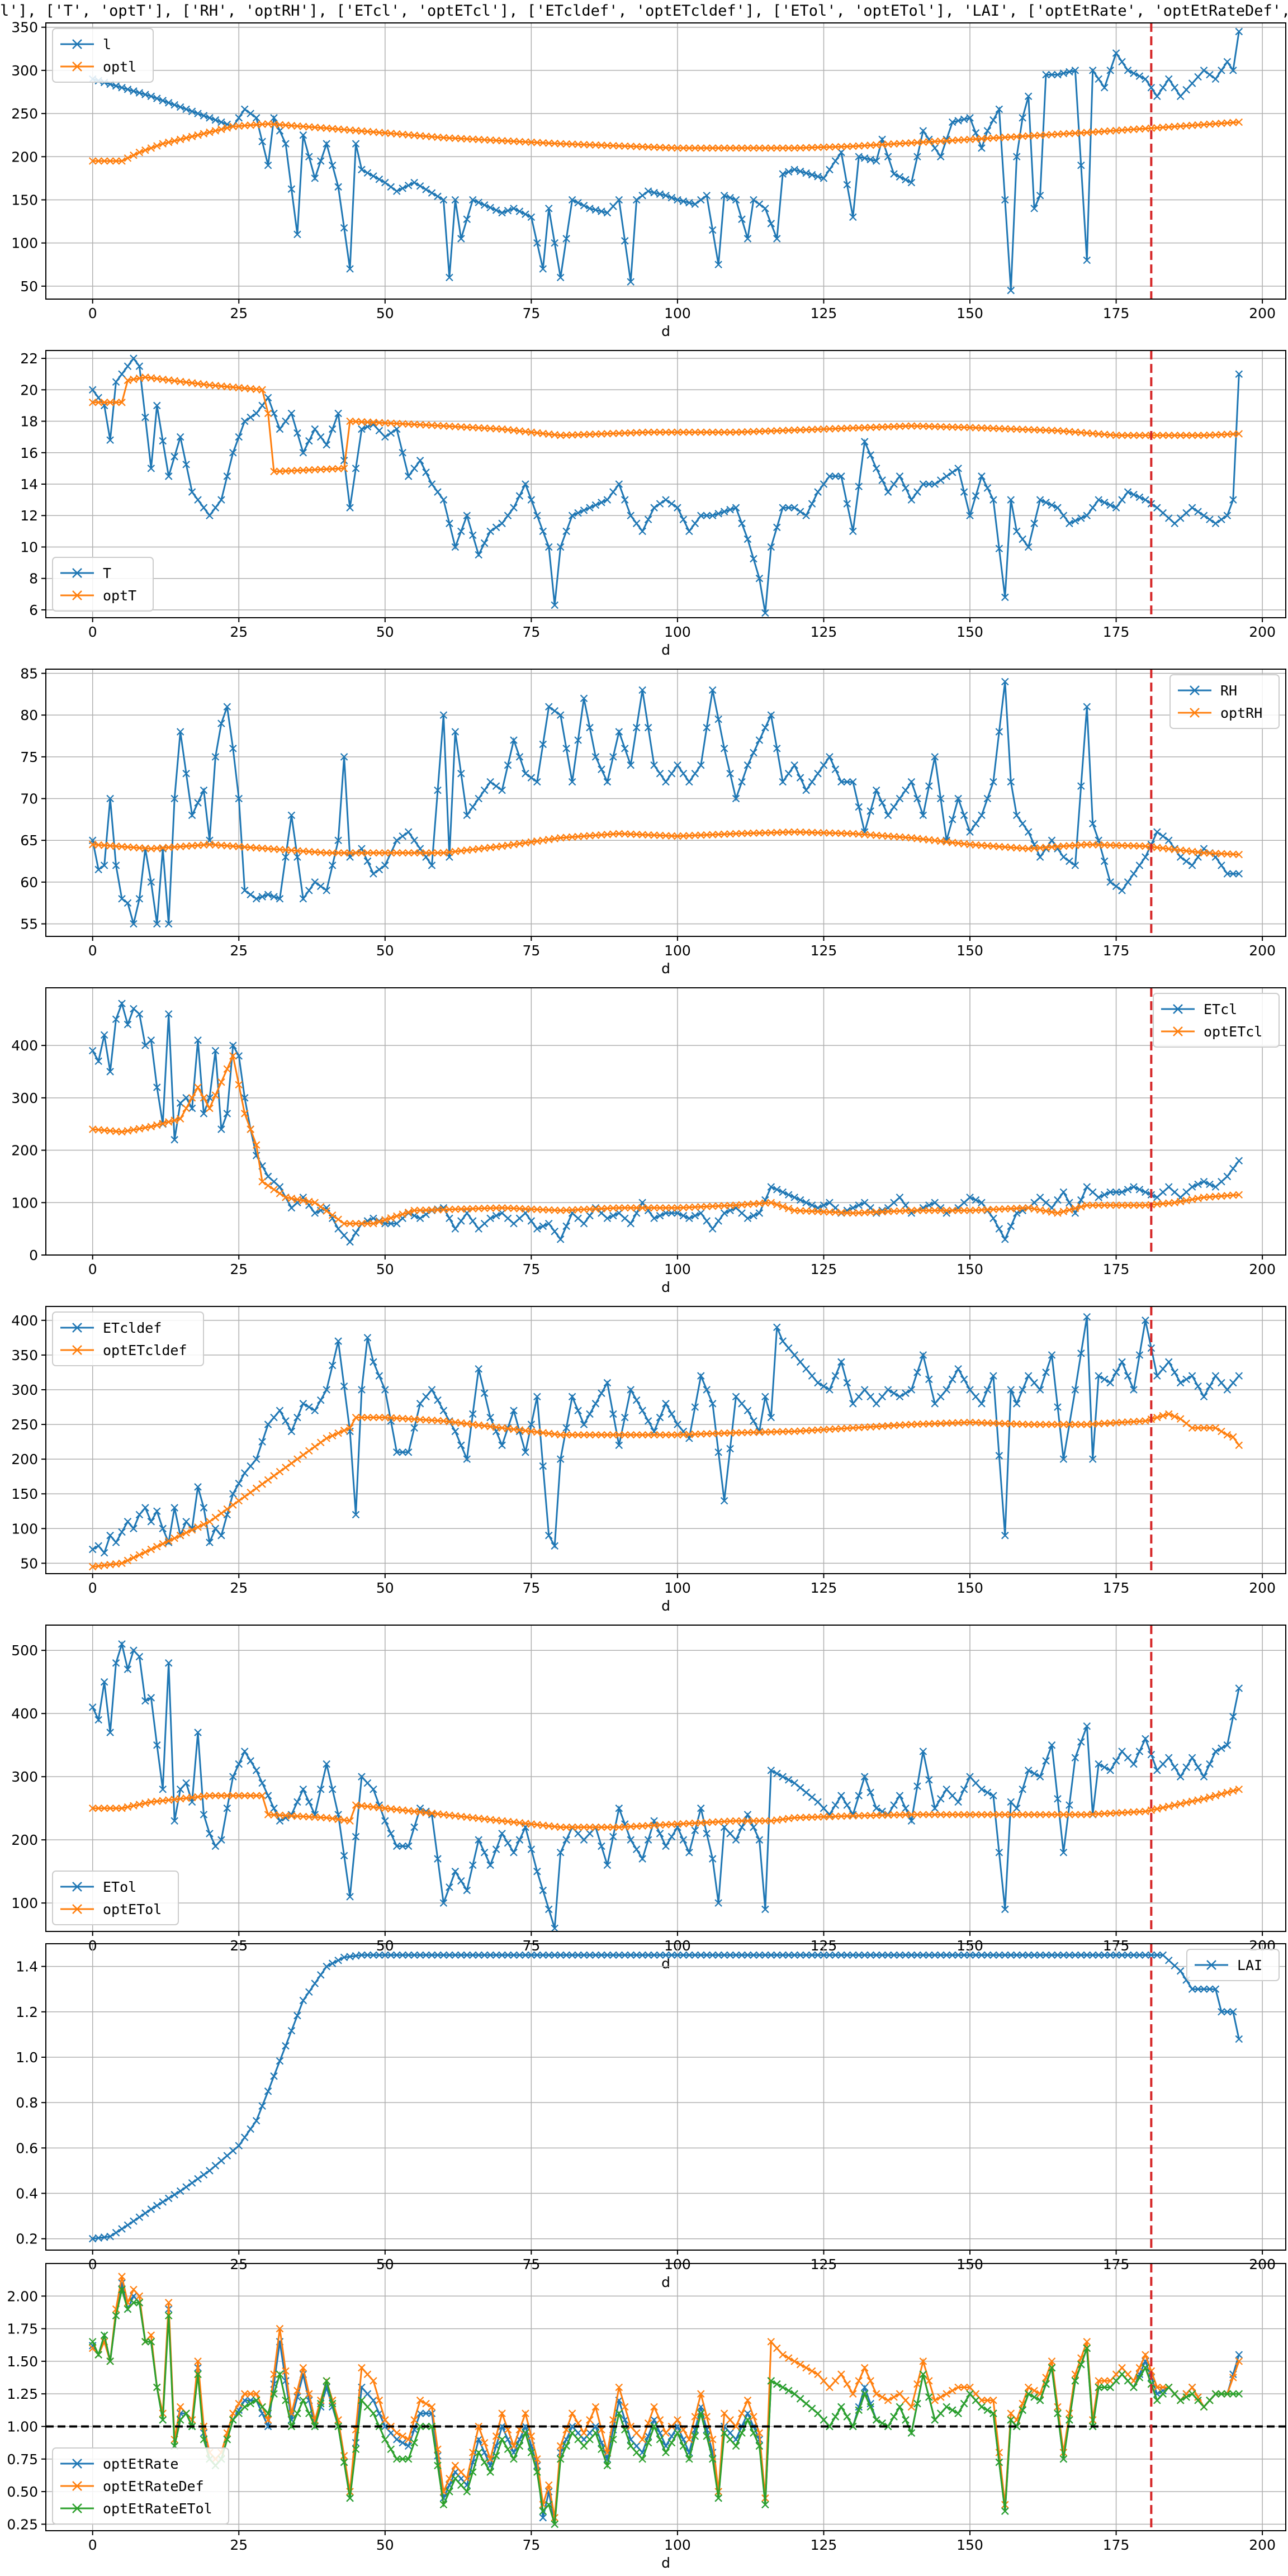 Image resolution: width=1288 pixels, height=2576 pixels. Describe the element at coordinates (33, 579) in the screenshot. I see `y-tick-label: 8` at that location.